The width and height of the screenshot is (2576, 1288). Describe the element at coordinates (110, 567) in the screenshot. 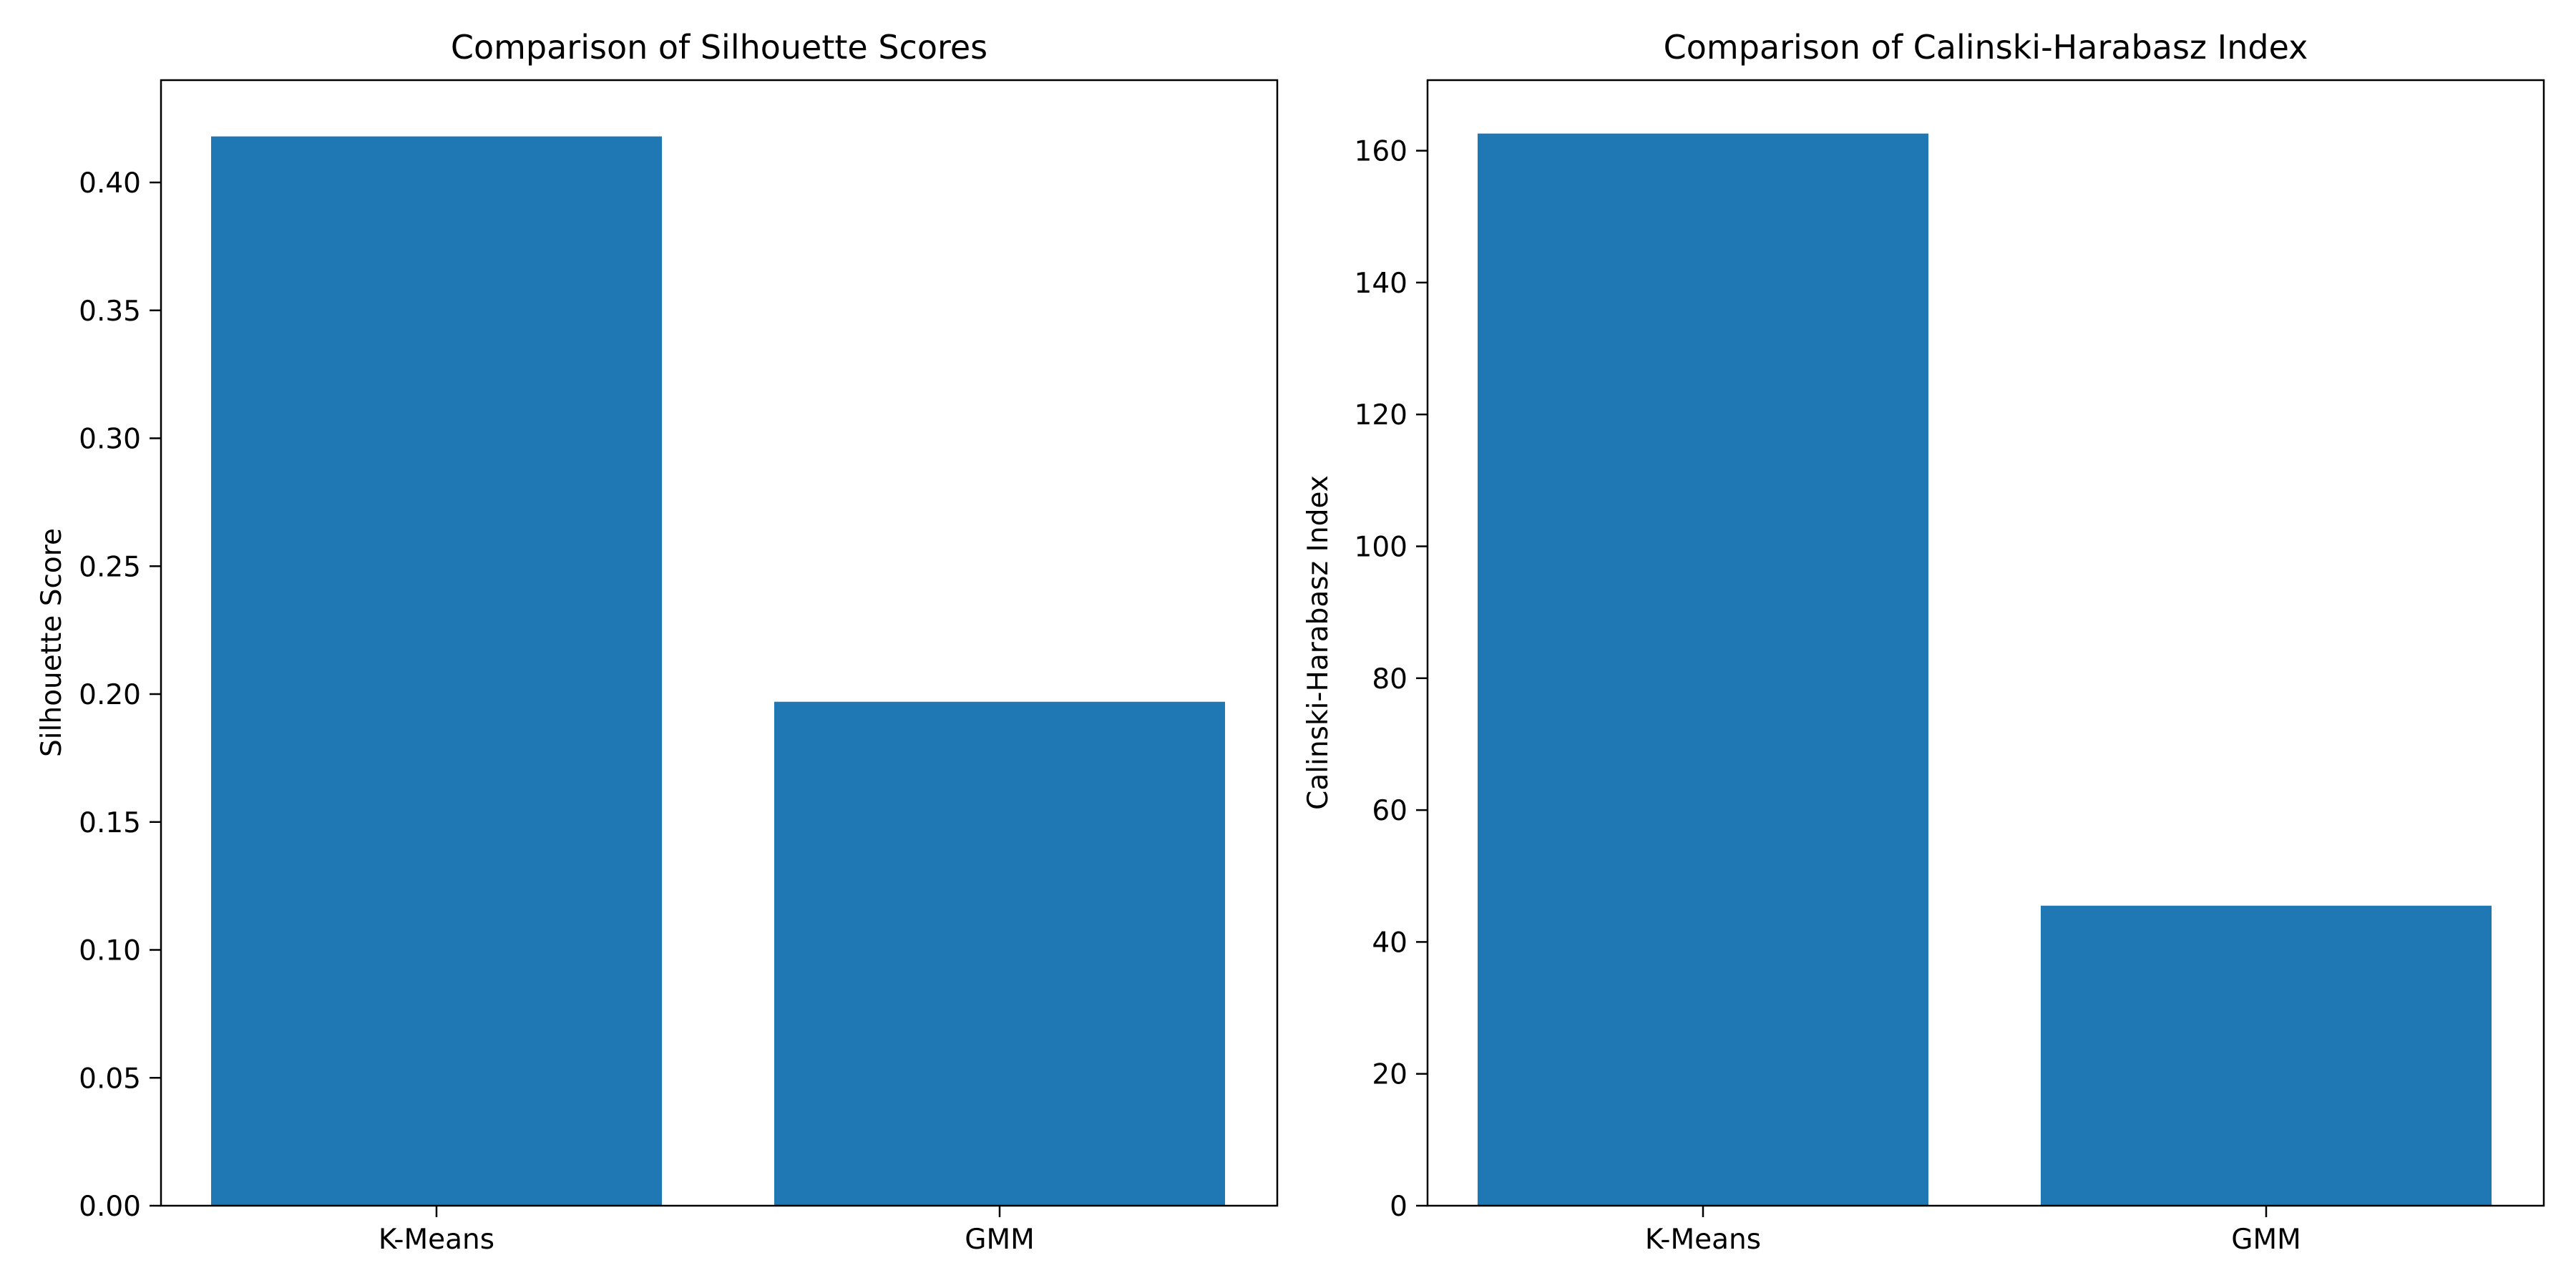

I see `y-tick-label: 0.25` at that location.